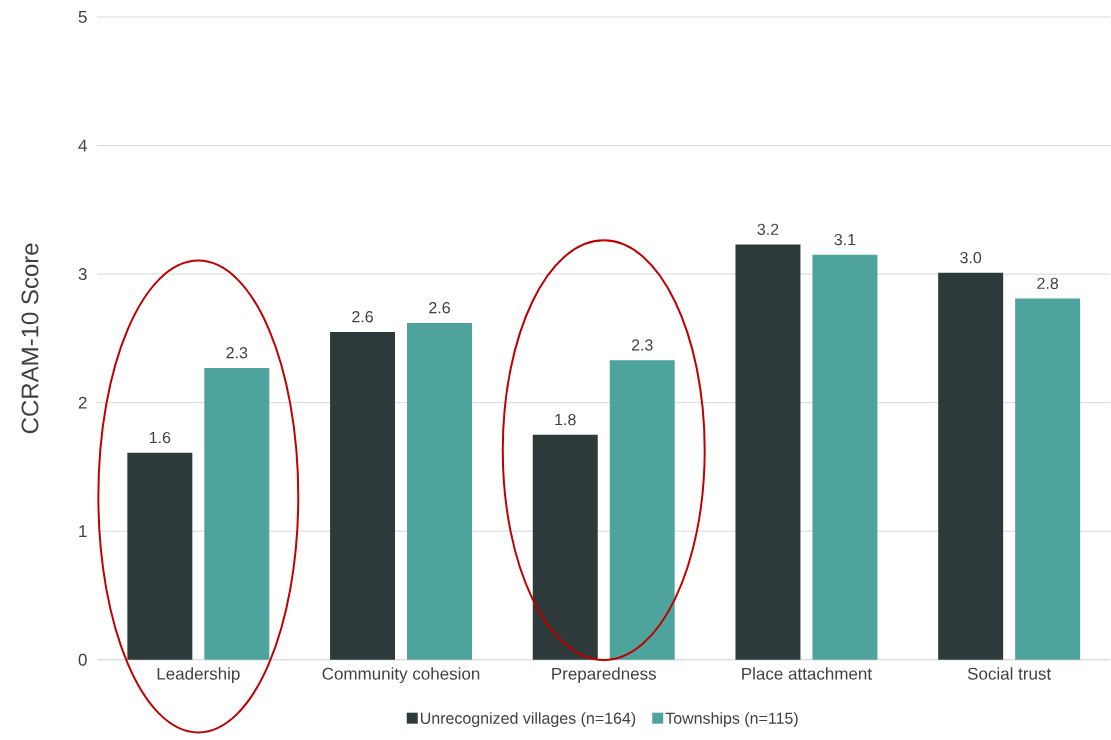 The image size is (1111, 740). Describe the element at coordinates (82, 145) in the screenshot. I see `y-tick-label: 4` at that location.